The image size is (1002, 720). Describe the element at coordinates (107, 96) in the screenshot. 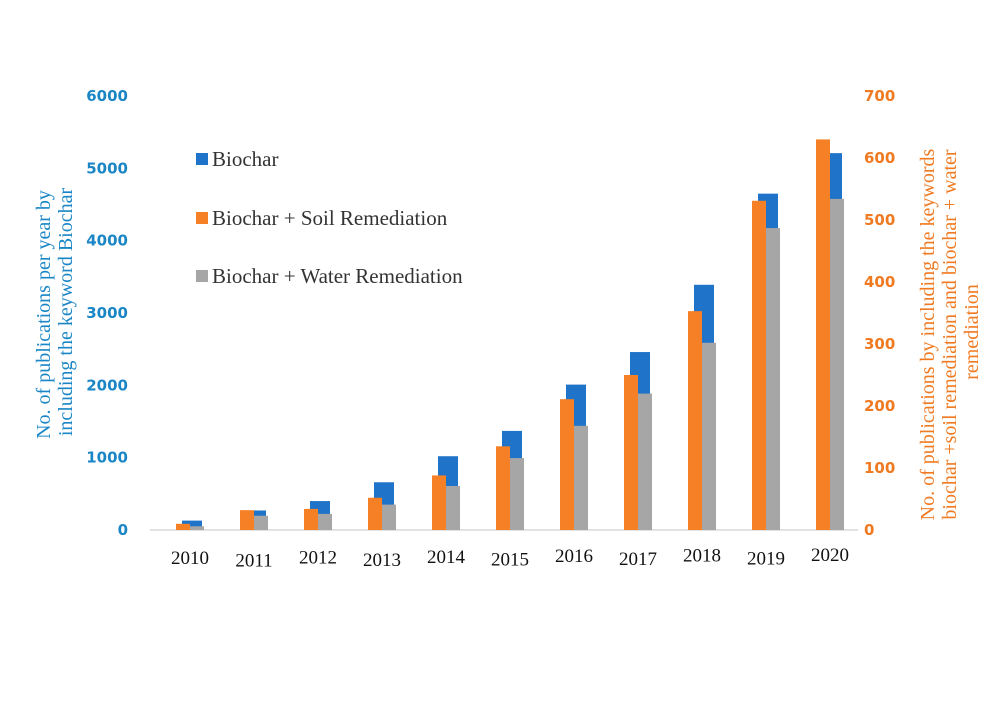

I see `left-tick-label: 6000` at that location.